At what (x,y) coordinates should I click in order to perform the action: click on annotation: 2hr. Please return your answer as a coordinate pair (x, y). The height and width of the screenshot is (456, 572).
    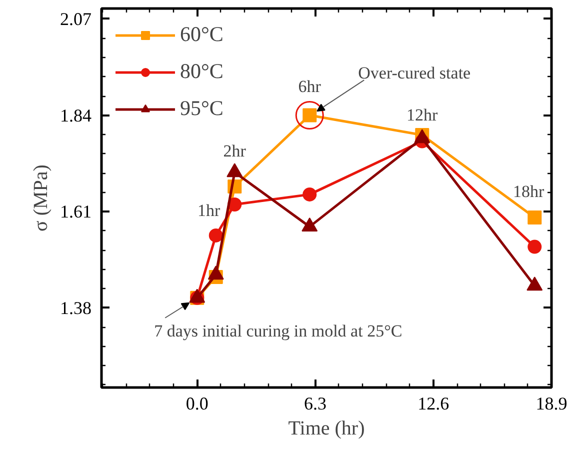
    Looking at the image, I should click on (234, 151).